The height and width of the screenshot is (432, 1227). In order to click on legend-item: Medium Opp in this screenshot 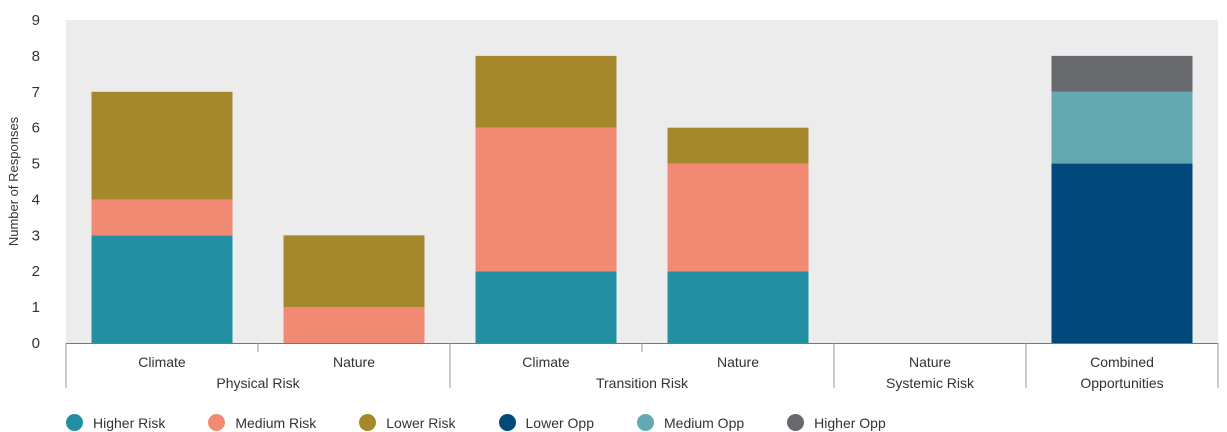, I will do `click(690, 422)`.